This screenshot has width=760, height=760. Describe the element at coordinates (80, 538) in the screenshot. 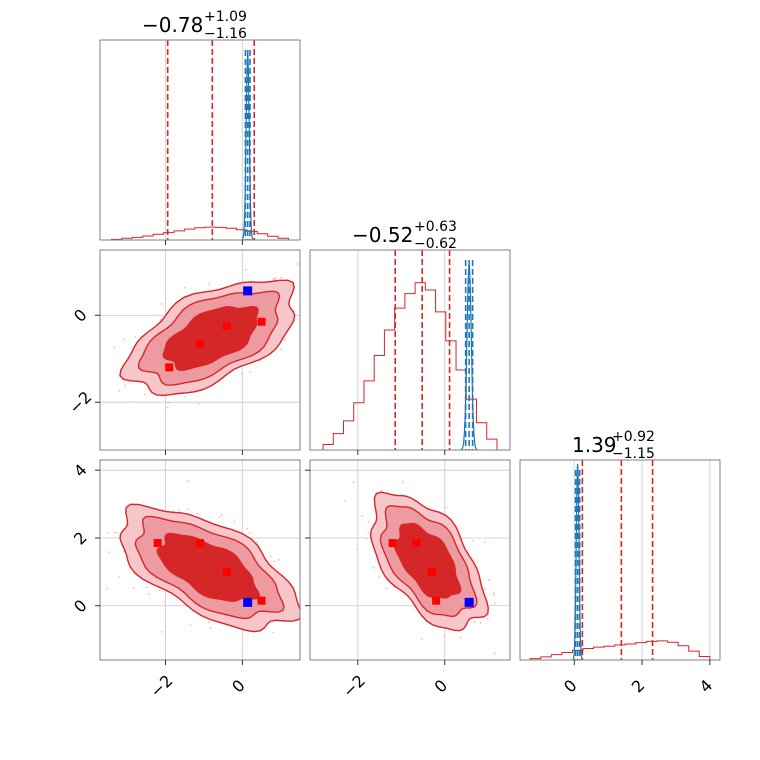

I see `y-tick-label: 2` at that location.